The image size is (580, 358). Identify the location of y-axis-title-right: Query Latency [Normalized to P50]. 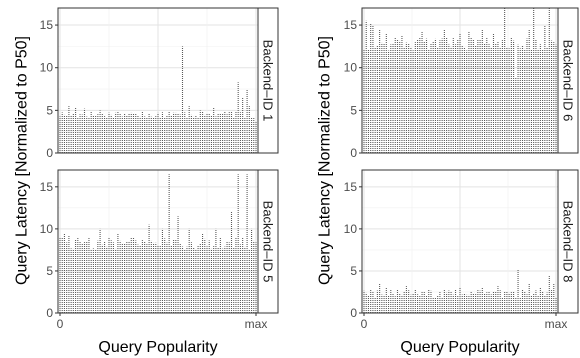
(325, 160).